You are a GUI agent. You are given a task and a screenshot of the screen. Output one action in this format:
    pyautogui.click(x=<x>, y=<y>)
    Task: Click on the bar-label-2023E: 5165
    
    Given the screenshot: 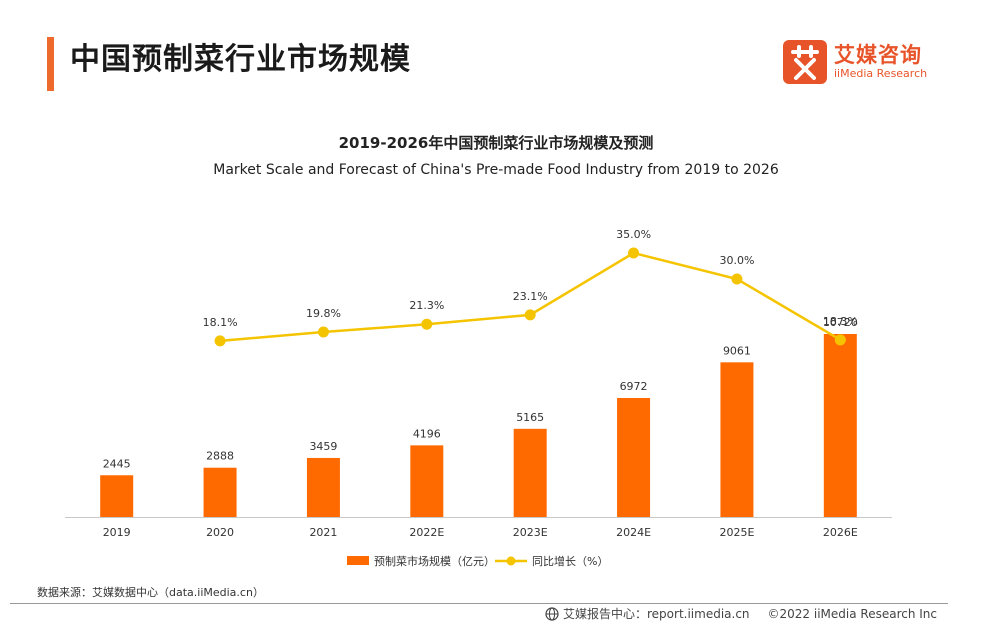 What is the action you would take?
    pyautogui.click(x=530, y=417)
    